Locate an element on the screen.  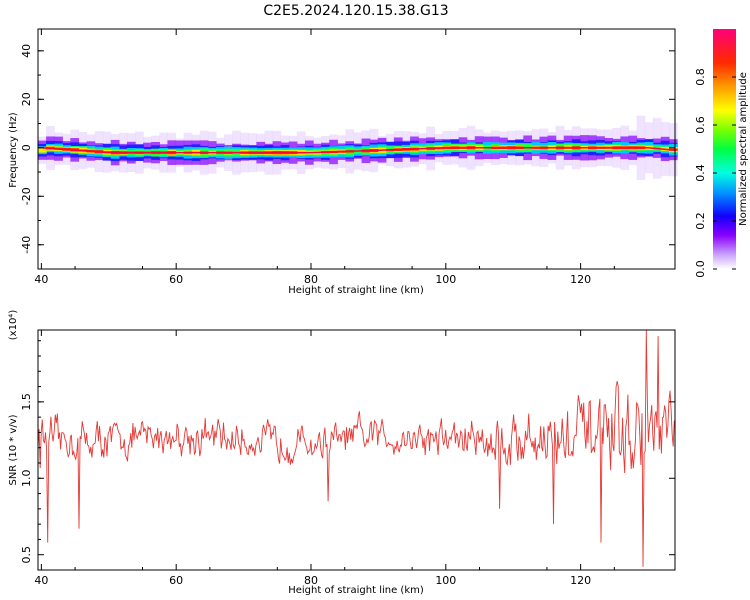
colorbar-tick-label: 0.6 is located at coordinates (700, 125).